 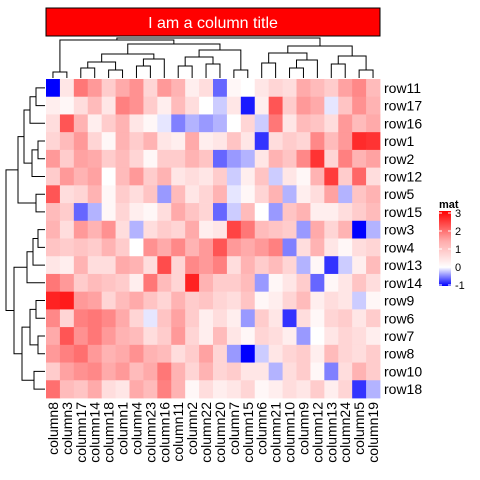 I want to click on legend-title: mat, so click(x=449, y=205).